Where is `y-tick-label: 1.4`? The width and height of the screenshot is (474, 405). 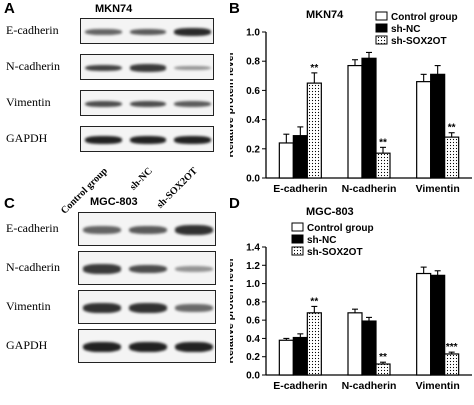
y-tick-label: 1.4 is located at coordinates (253, 248).